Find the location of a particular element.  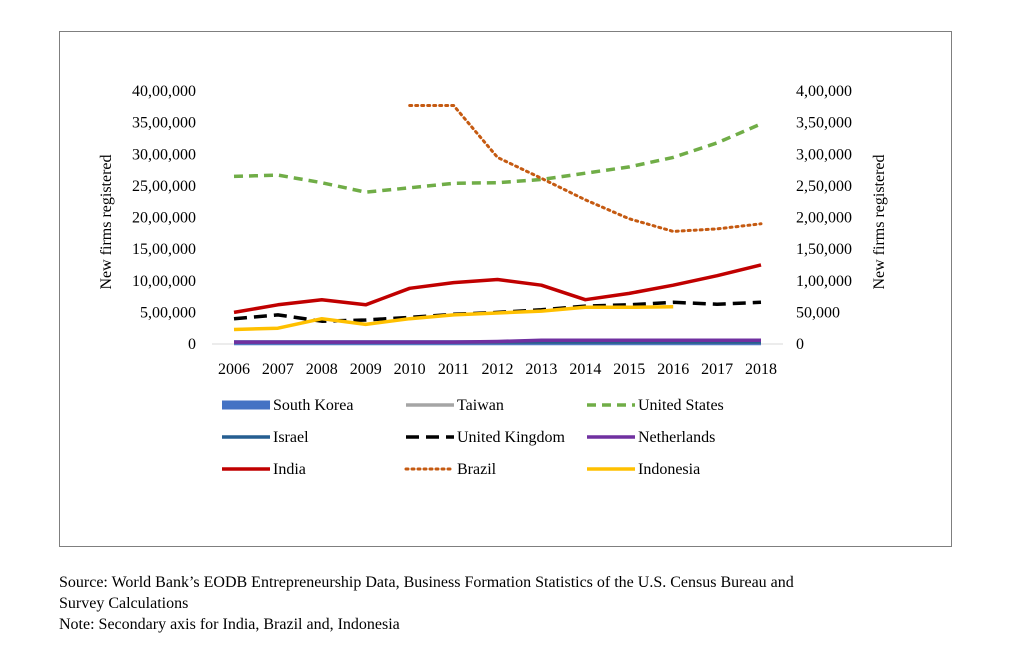

right-tick-label: 3,00,000 is located at coordinates (824, 154).